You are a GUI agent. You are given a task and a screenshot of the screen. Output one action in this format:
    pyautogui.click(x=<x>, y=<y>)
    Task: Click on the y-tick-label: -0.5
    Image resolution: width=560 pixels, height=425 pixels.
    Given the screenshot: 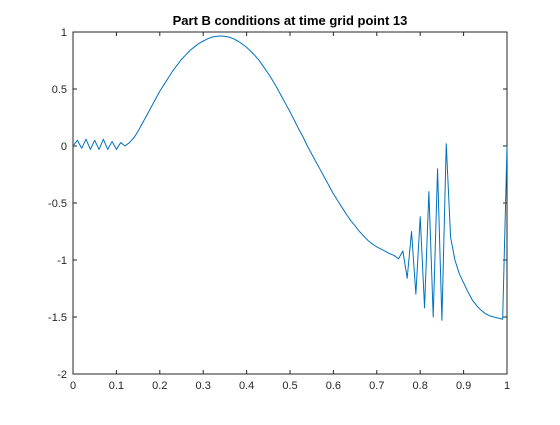 What is the action you would take?
    pyautogui.click(x=57, y=204)
    